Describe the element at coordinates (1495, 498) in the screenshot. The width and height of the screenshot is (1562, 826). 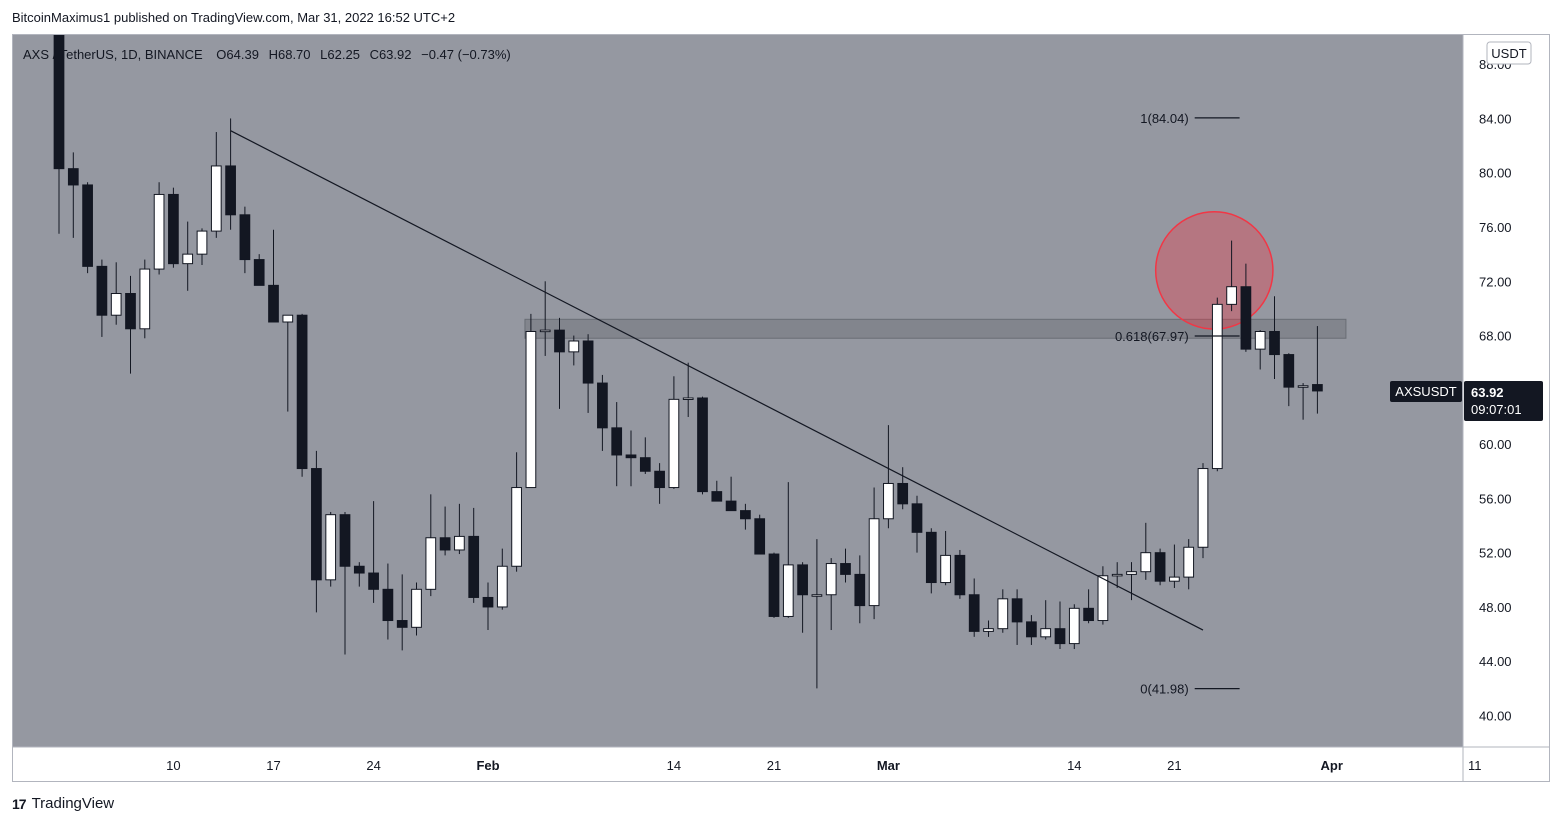
I see `y-tick-label: 56.00` at that location.